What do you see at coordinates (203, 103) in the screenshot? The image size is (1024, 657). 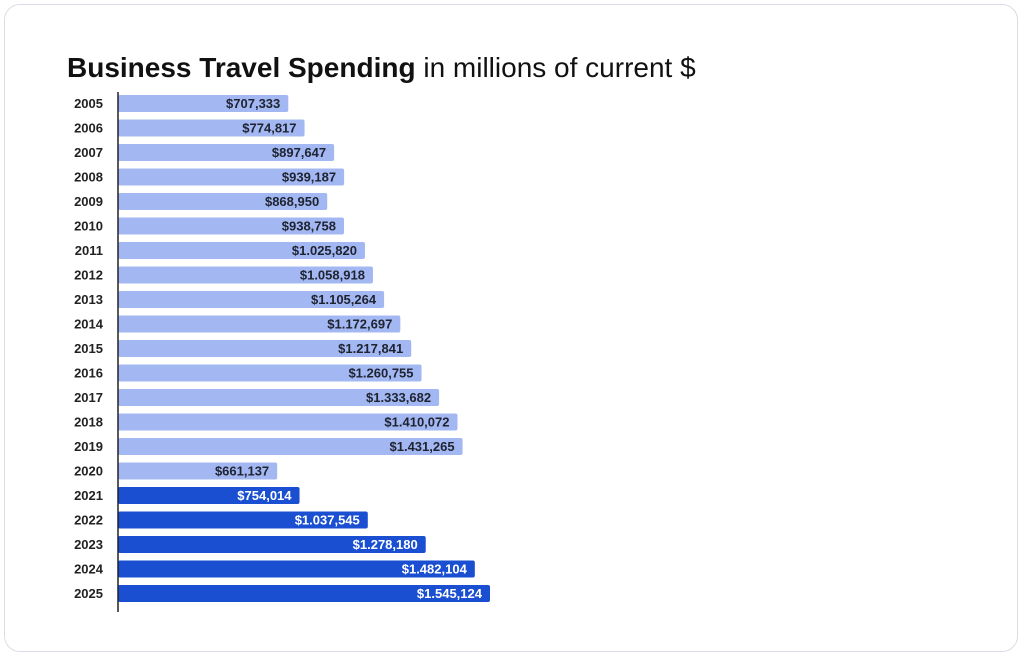 I see `bar-2005` at bounding box center [203, 103].